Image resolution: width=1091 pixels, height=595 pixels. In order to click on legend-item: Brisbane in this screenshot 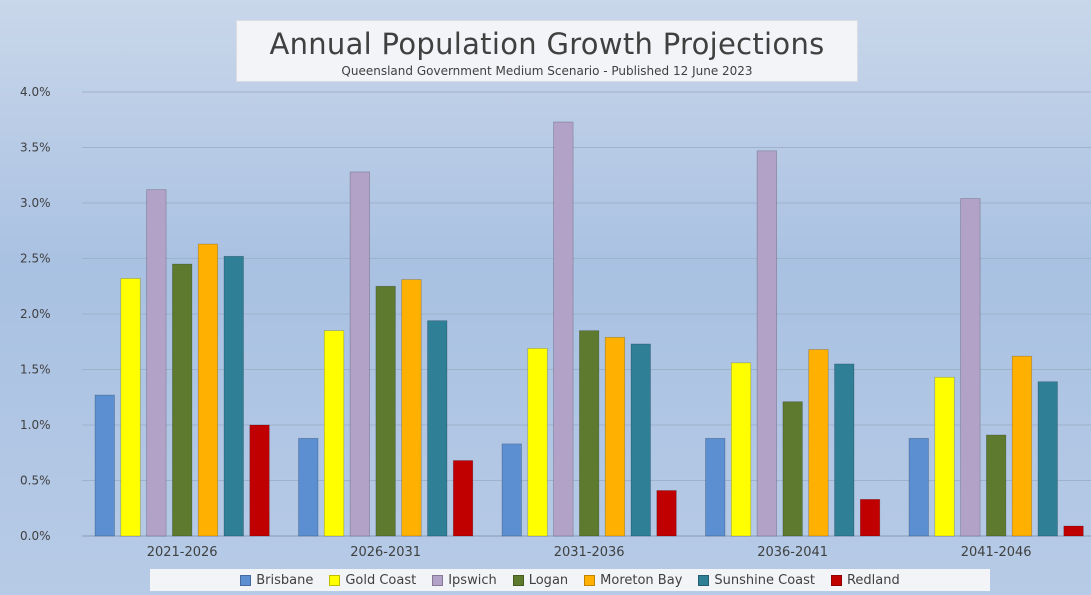, I will do `click(276, 580)`.